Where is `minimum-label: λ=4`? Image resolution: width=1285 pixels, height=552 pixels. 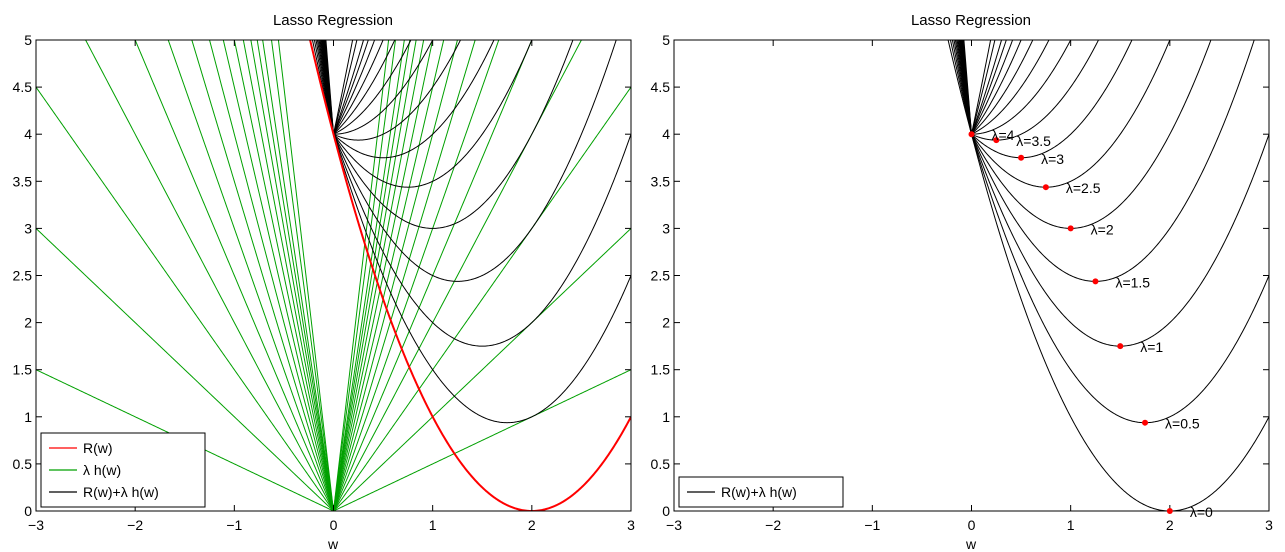 minimum-label: λ=4 is located at coordinates (1003, 135).